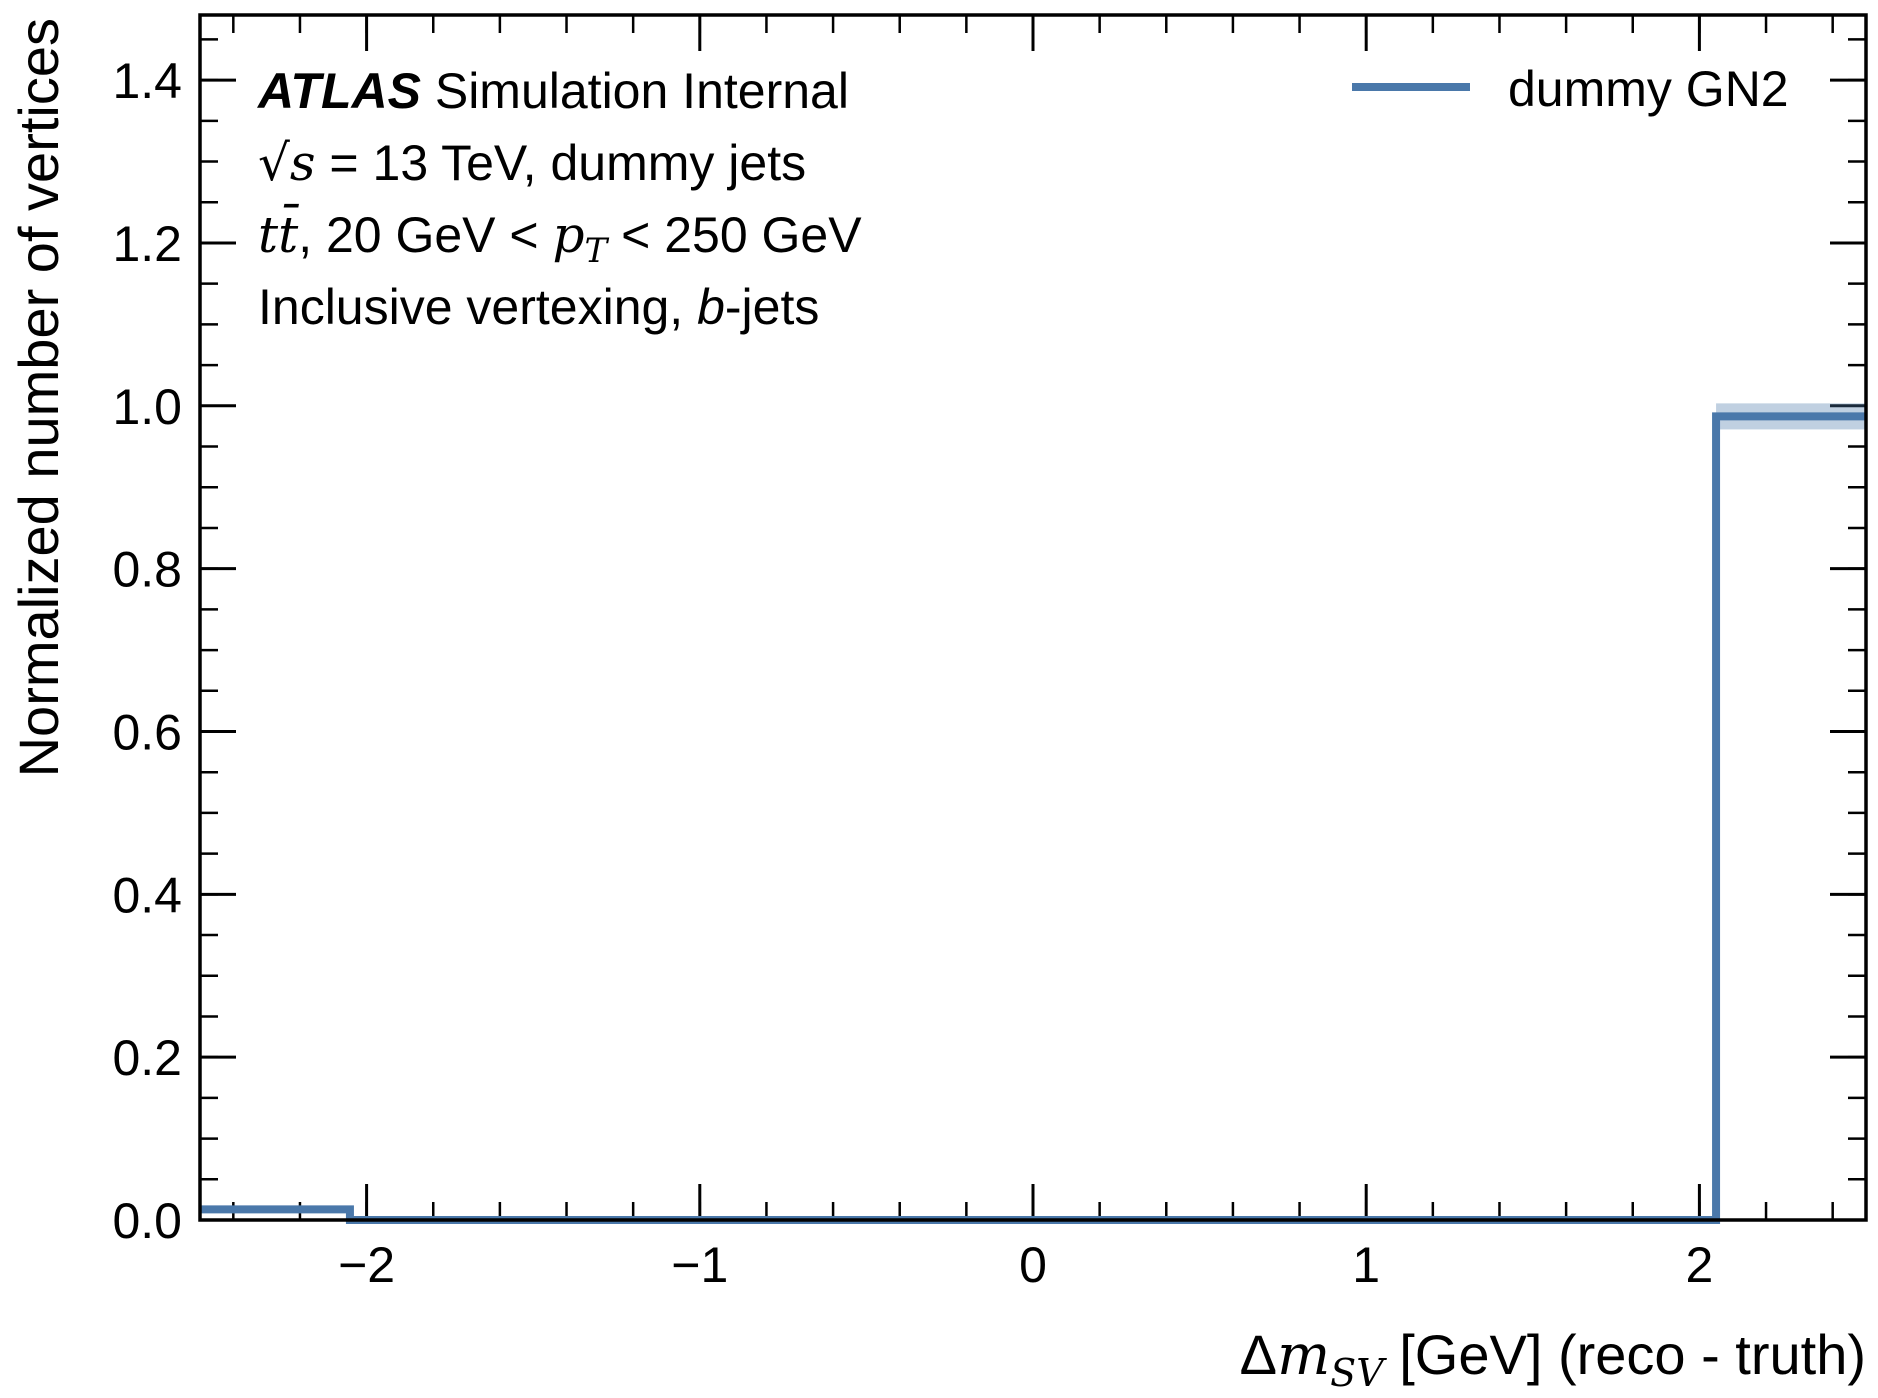 Image resolution: width=1878 pixels, height=1398 pixels. Describe the element at coordinates (147, 570) in the screenshot. I see `y-tick-label: 0.8` at that location.